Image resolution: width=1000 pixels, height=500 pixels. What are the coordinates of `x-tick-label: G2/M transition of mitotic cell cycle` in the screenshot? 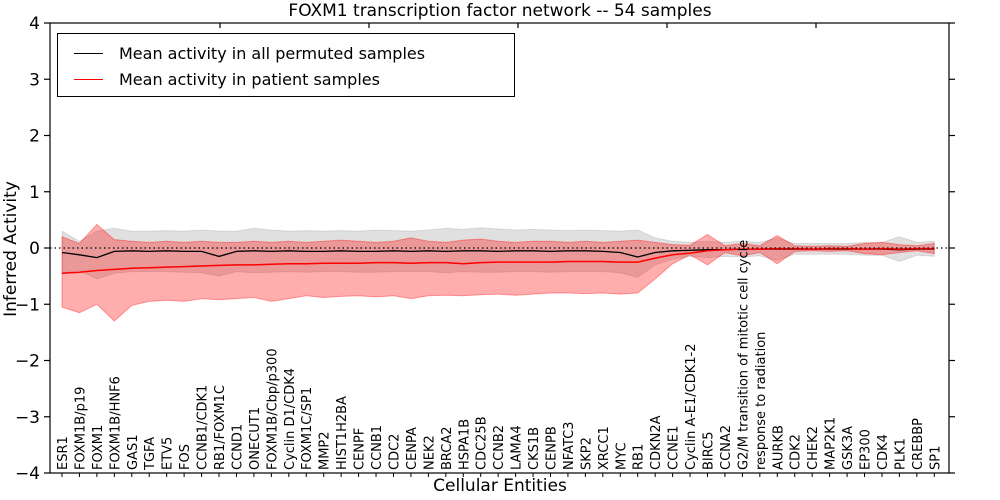 It's located at (743, 355).